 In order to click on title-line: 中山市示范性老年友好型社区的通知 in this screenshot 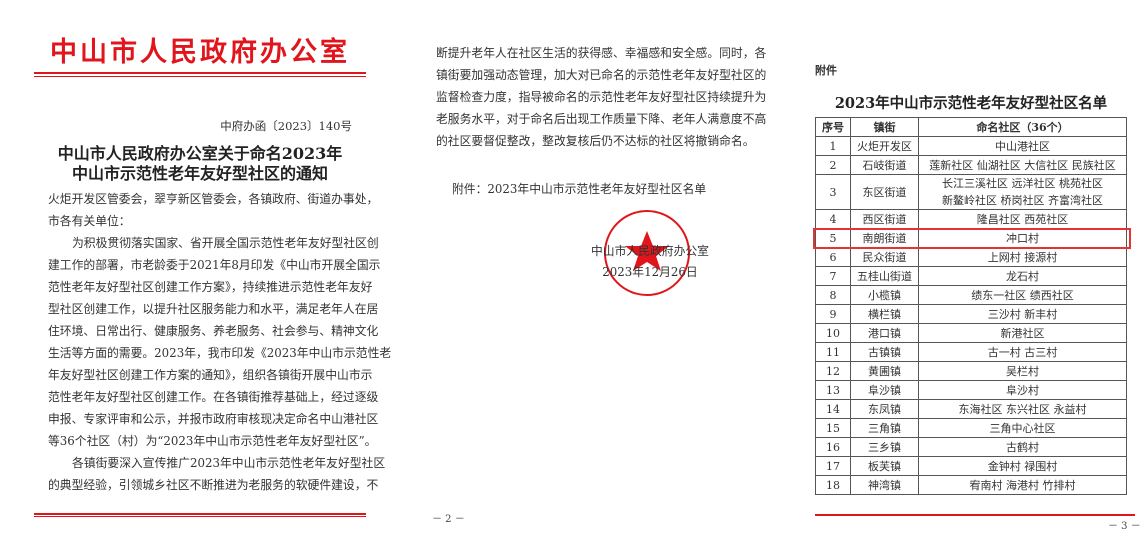, I will do `click(199, 173)`.